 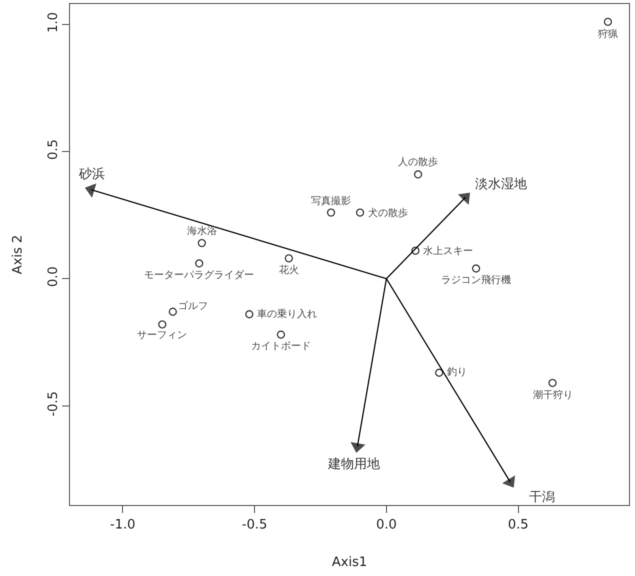 What do you see at coordinates (448, 251) in the screenshot?
I see `annotation: 水上スキー` at bounding box center [448, 251].